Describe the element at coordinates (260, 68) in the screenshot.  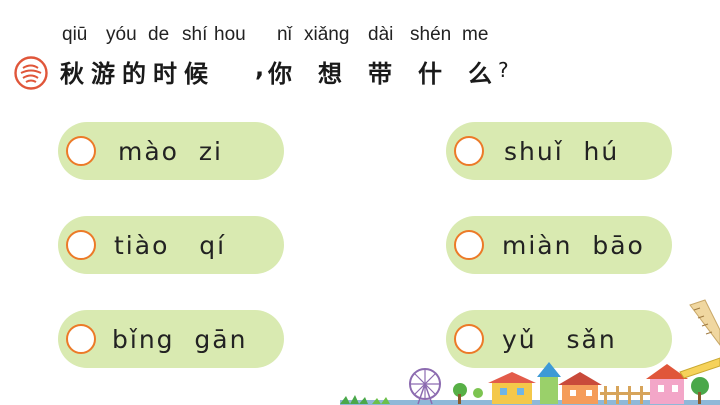
I see `title-char: ,` at that location.